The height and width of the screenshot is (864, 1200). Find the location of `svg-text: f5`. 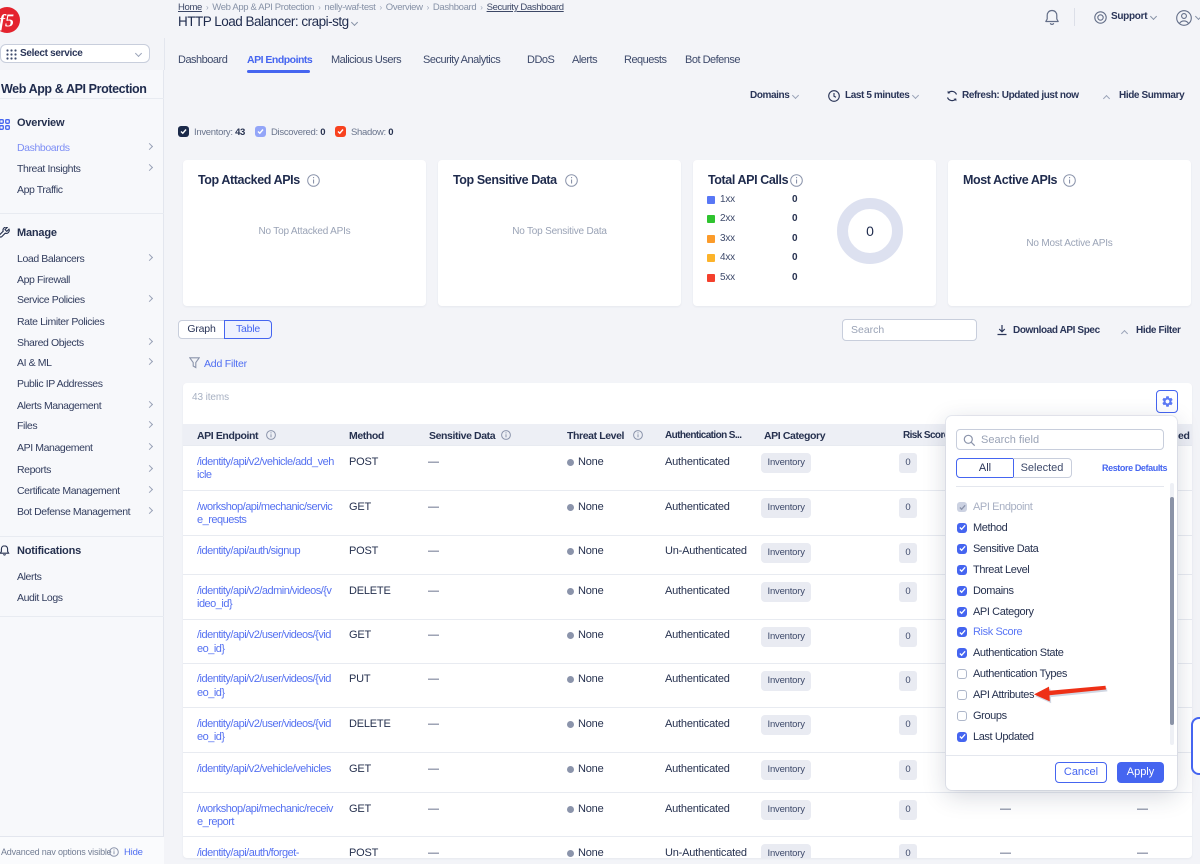

svg-text: f5 is located at coordinates (7, 21).